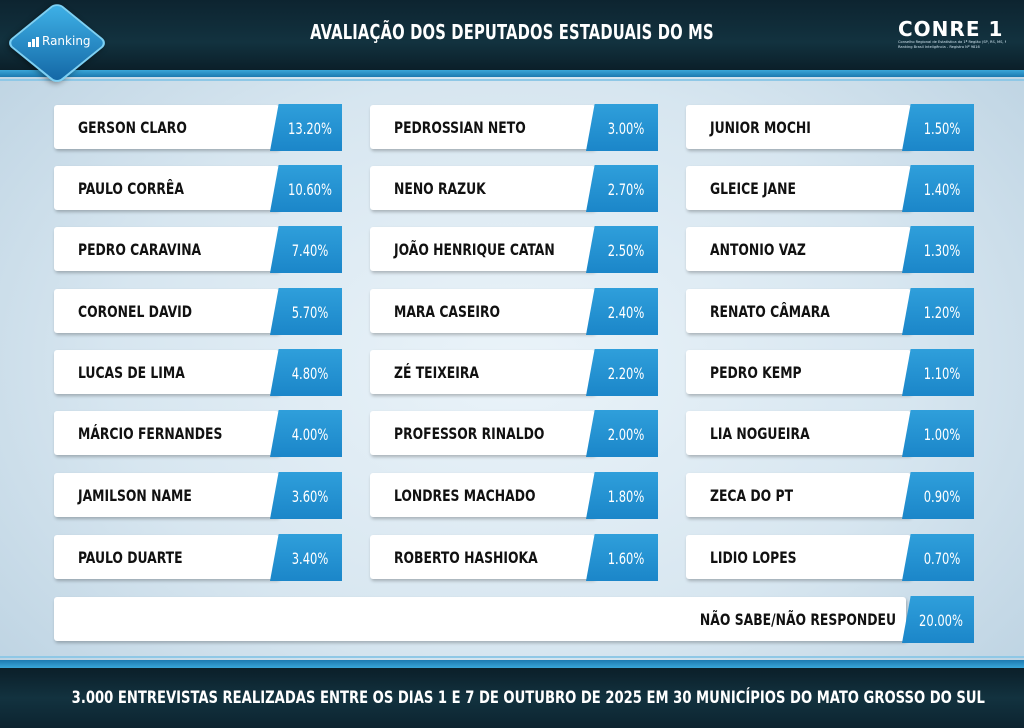 This screenshot has width=1024, height=728. Describe the element at coordinates (753, 557) in the screenshot. I see `candidate-name: LIDIO LOPES` at that location.